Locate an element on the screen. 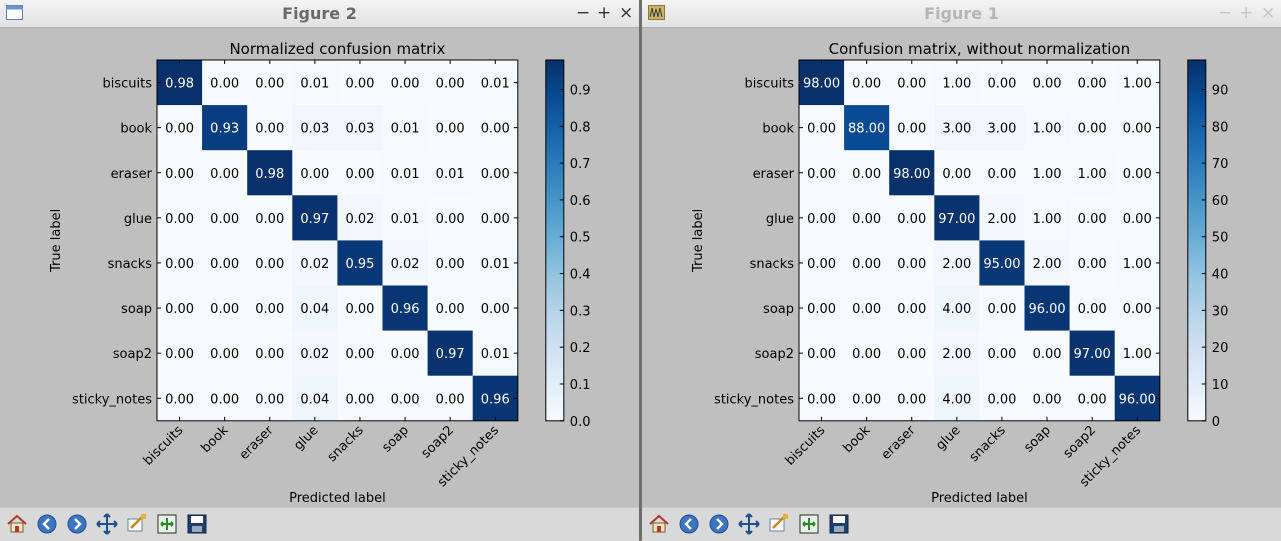  home-icon is located at coordinates (659, 523).